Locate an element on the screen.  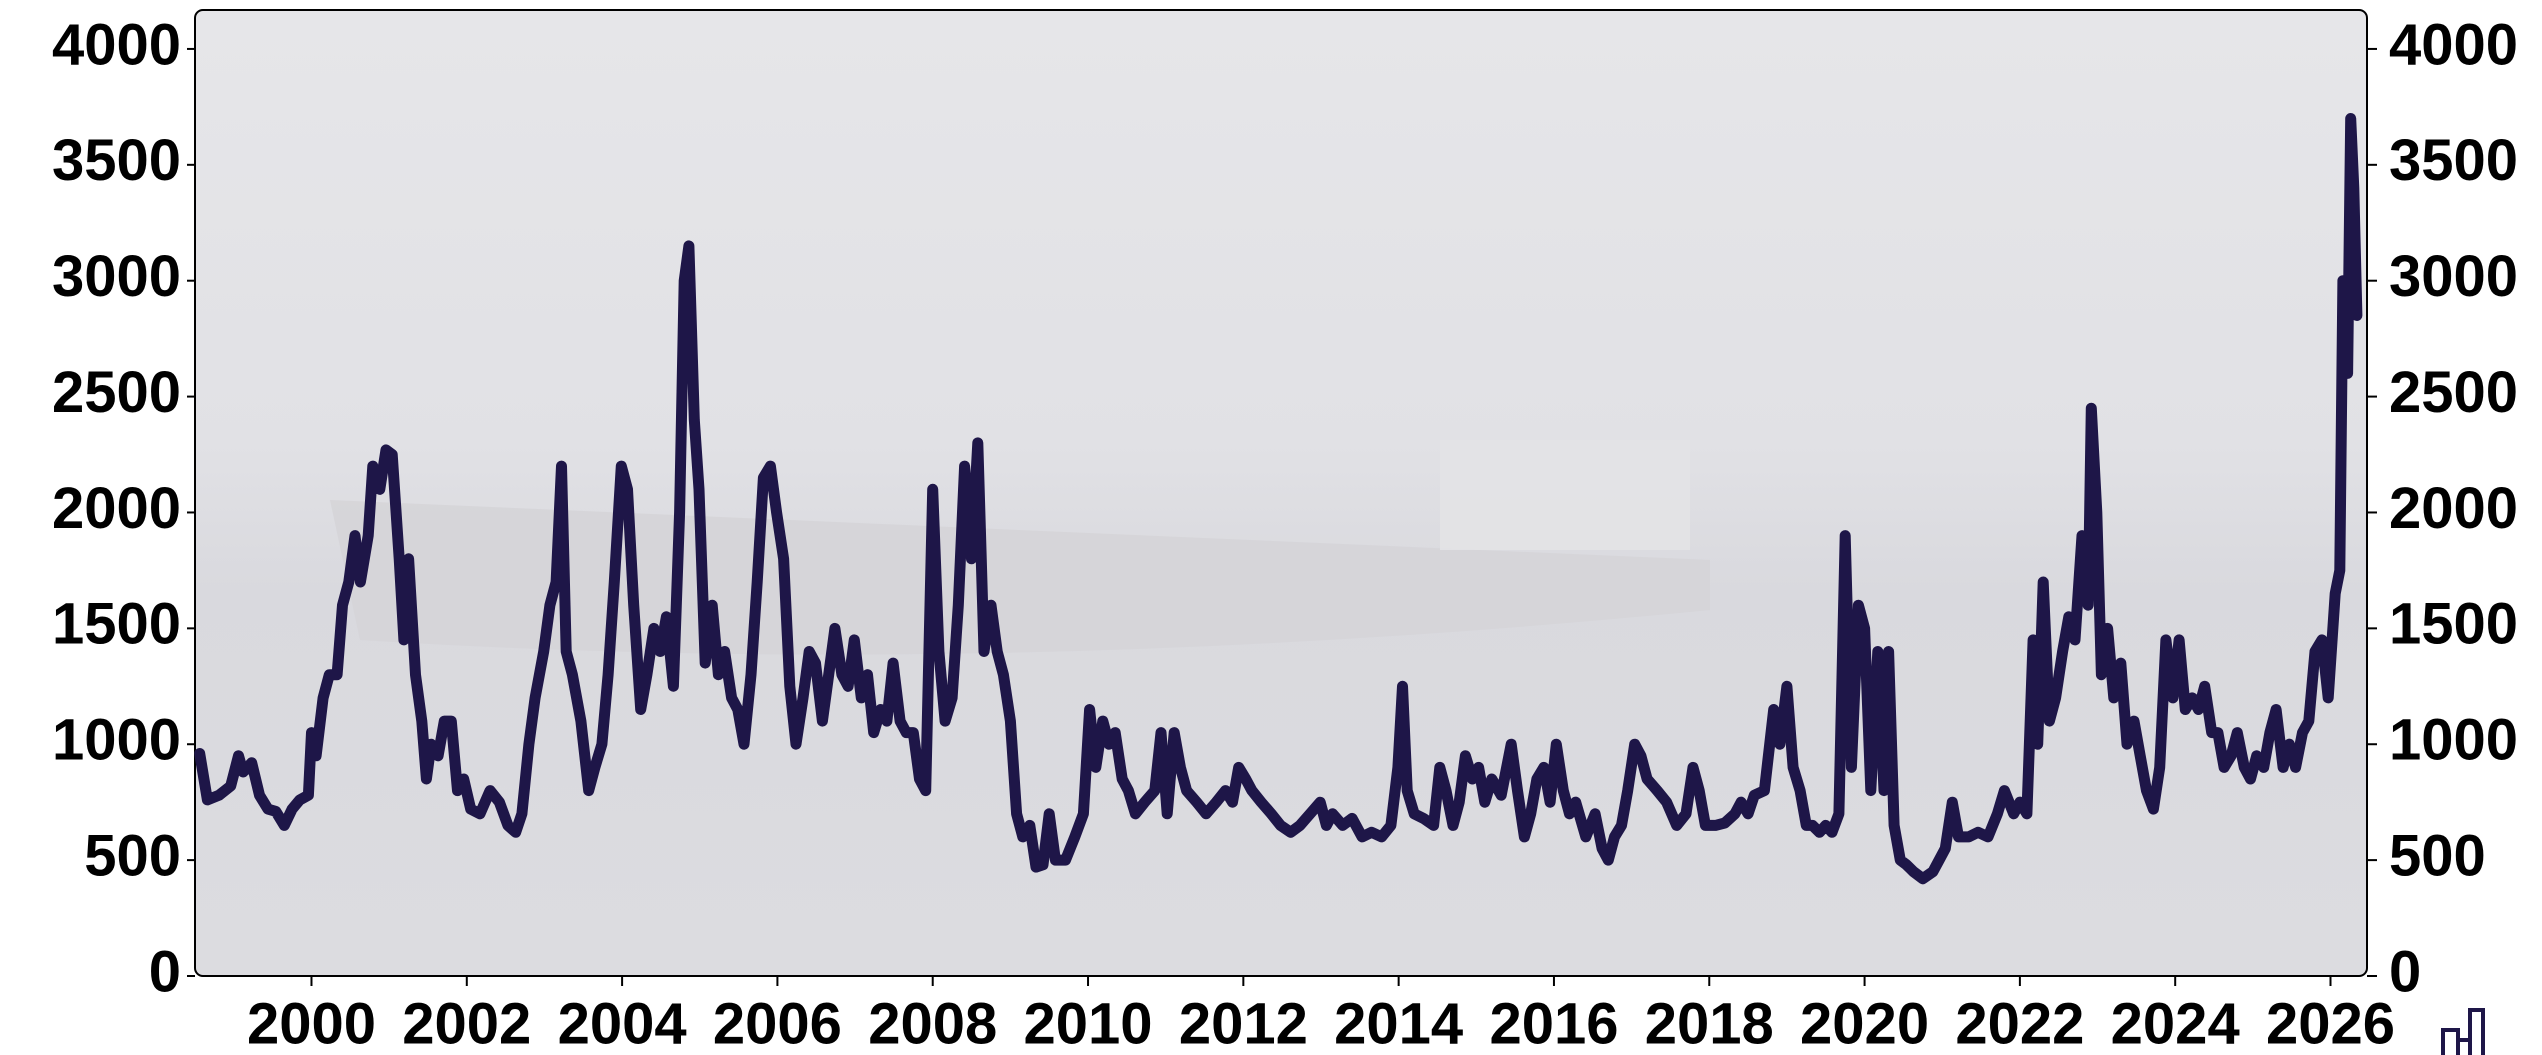
y-tick-label: 0 is located at coordinates (165, 971).